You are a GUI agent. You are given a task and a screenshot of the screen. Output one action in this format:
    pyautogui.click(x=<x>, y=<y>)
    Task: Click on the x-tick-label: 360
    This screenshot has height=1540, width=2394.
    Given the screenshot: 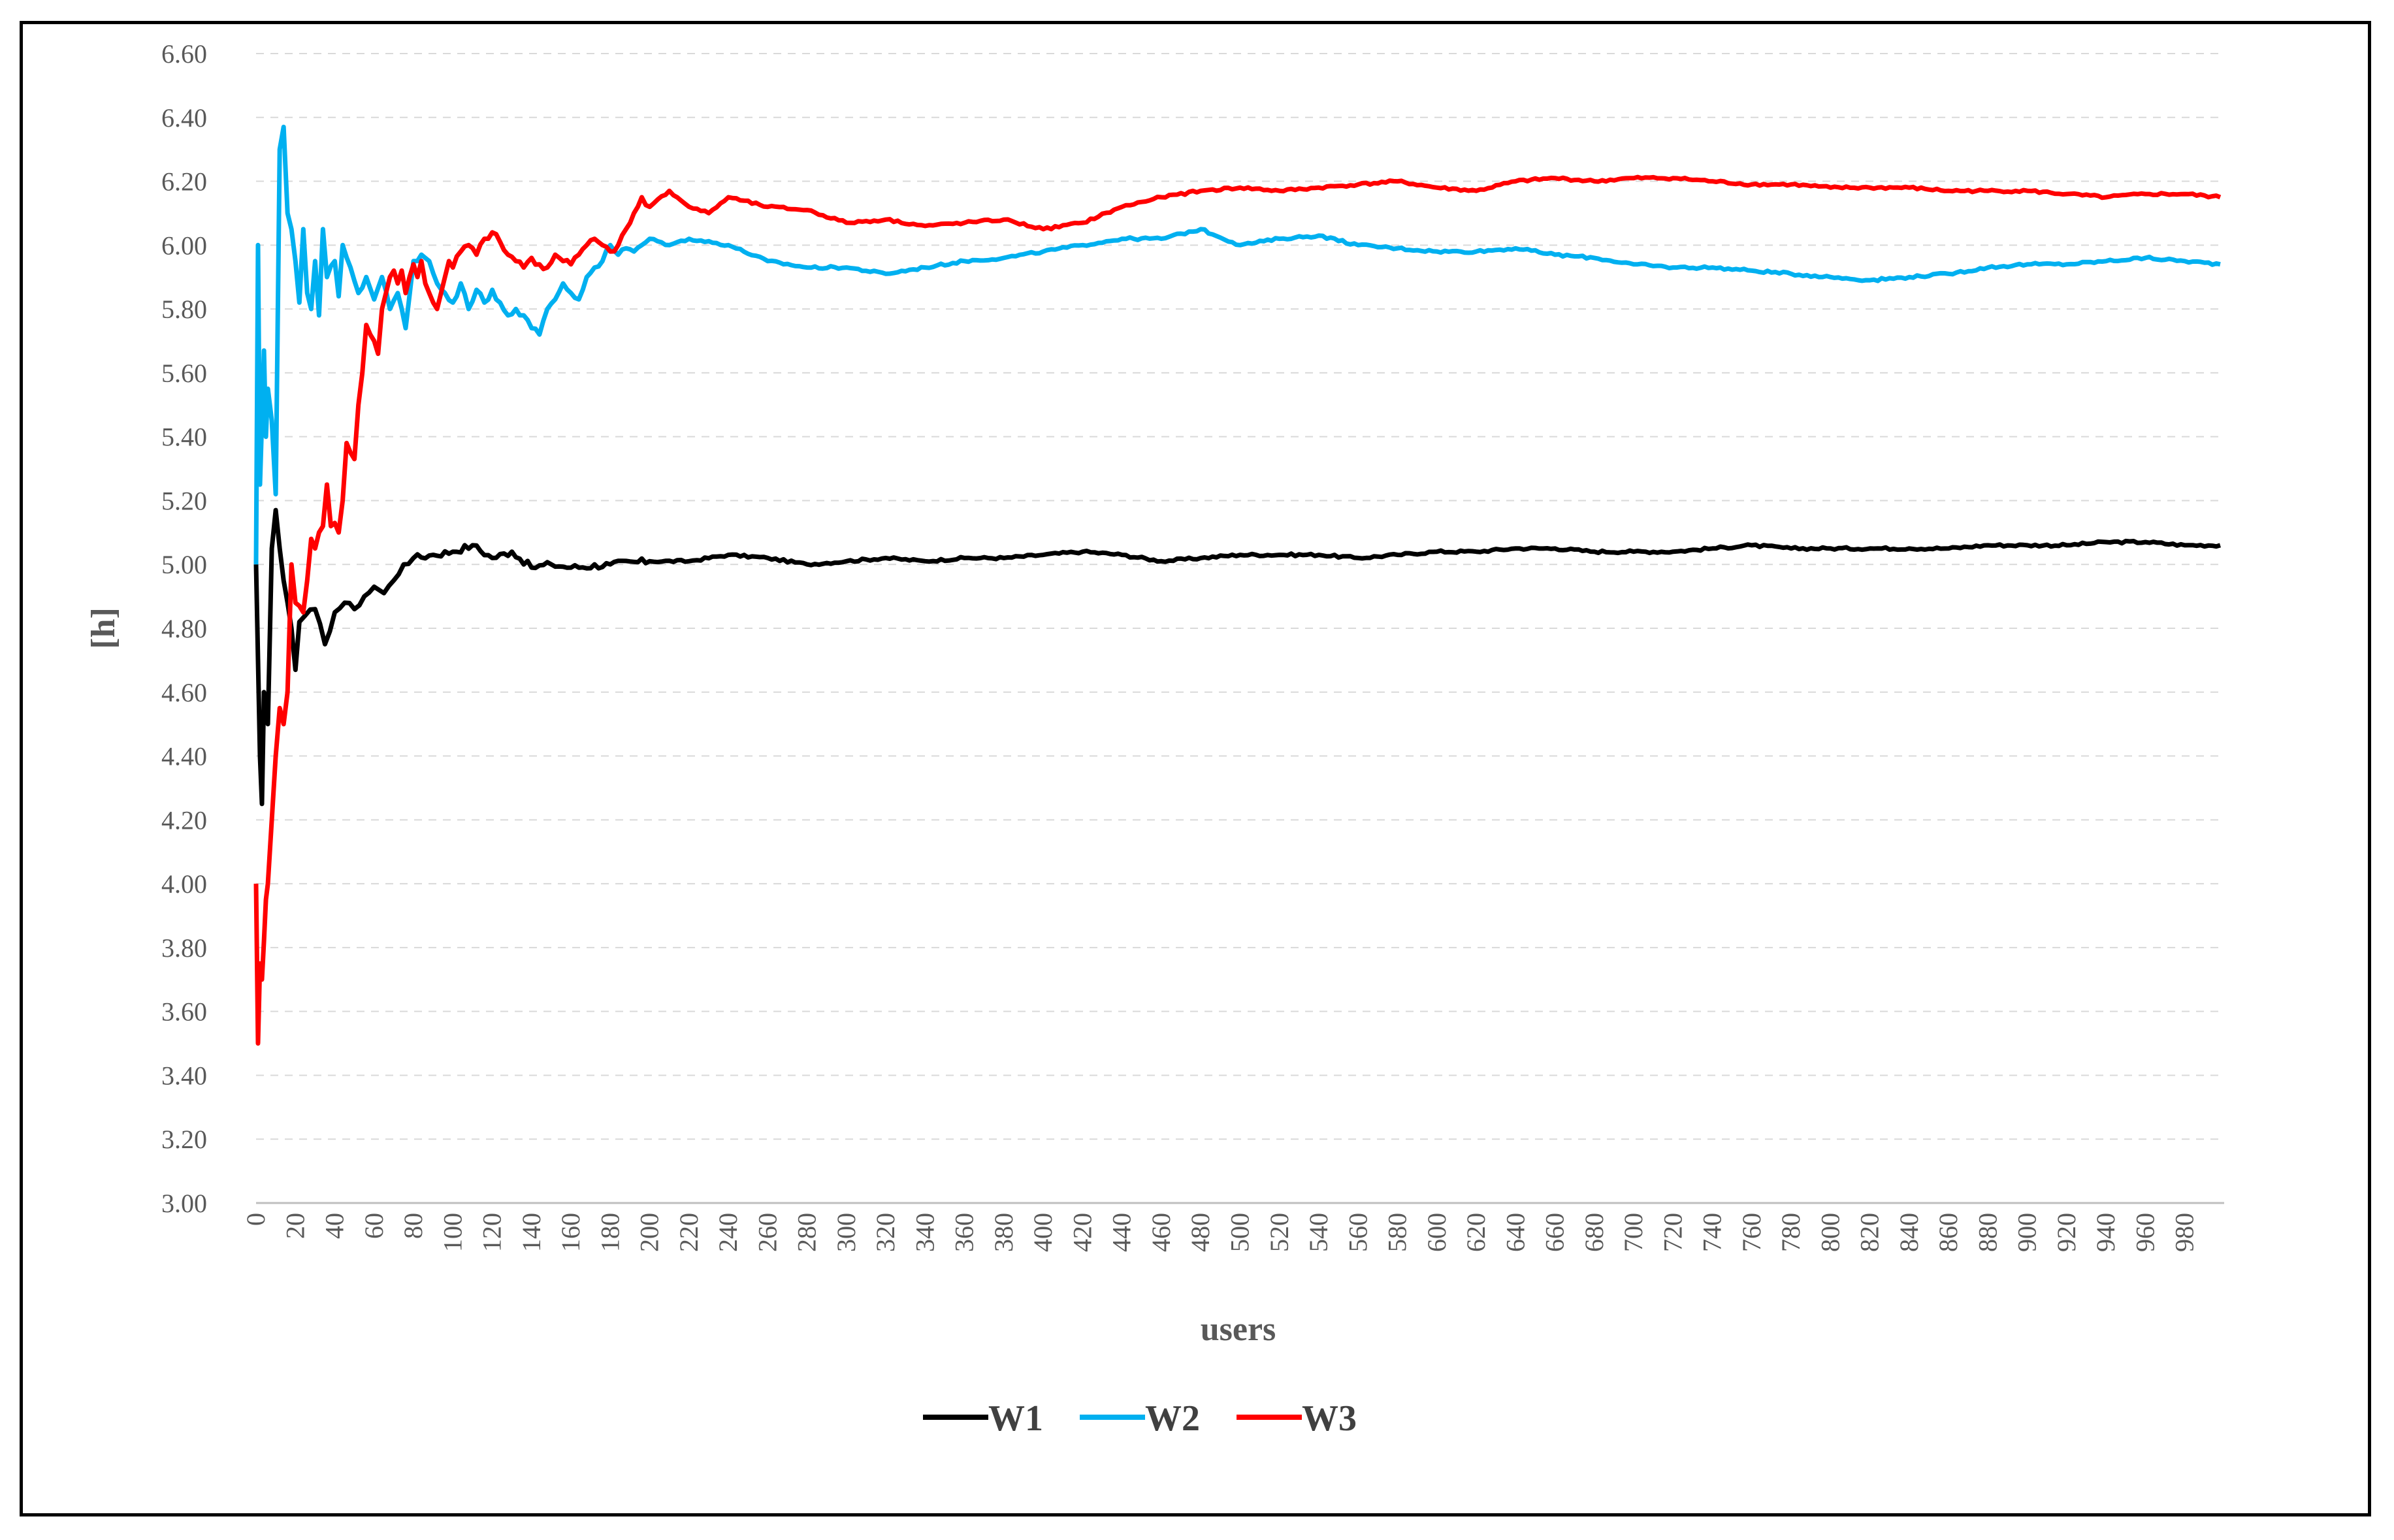 What is the action you would take?
    pyautogui.click(x=964, y=1232)
    